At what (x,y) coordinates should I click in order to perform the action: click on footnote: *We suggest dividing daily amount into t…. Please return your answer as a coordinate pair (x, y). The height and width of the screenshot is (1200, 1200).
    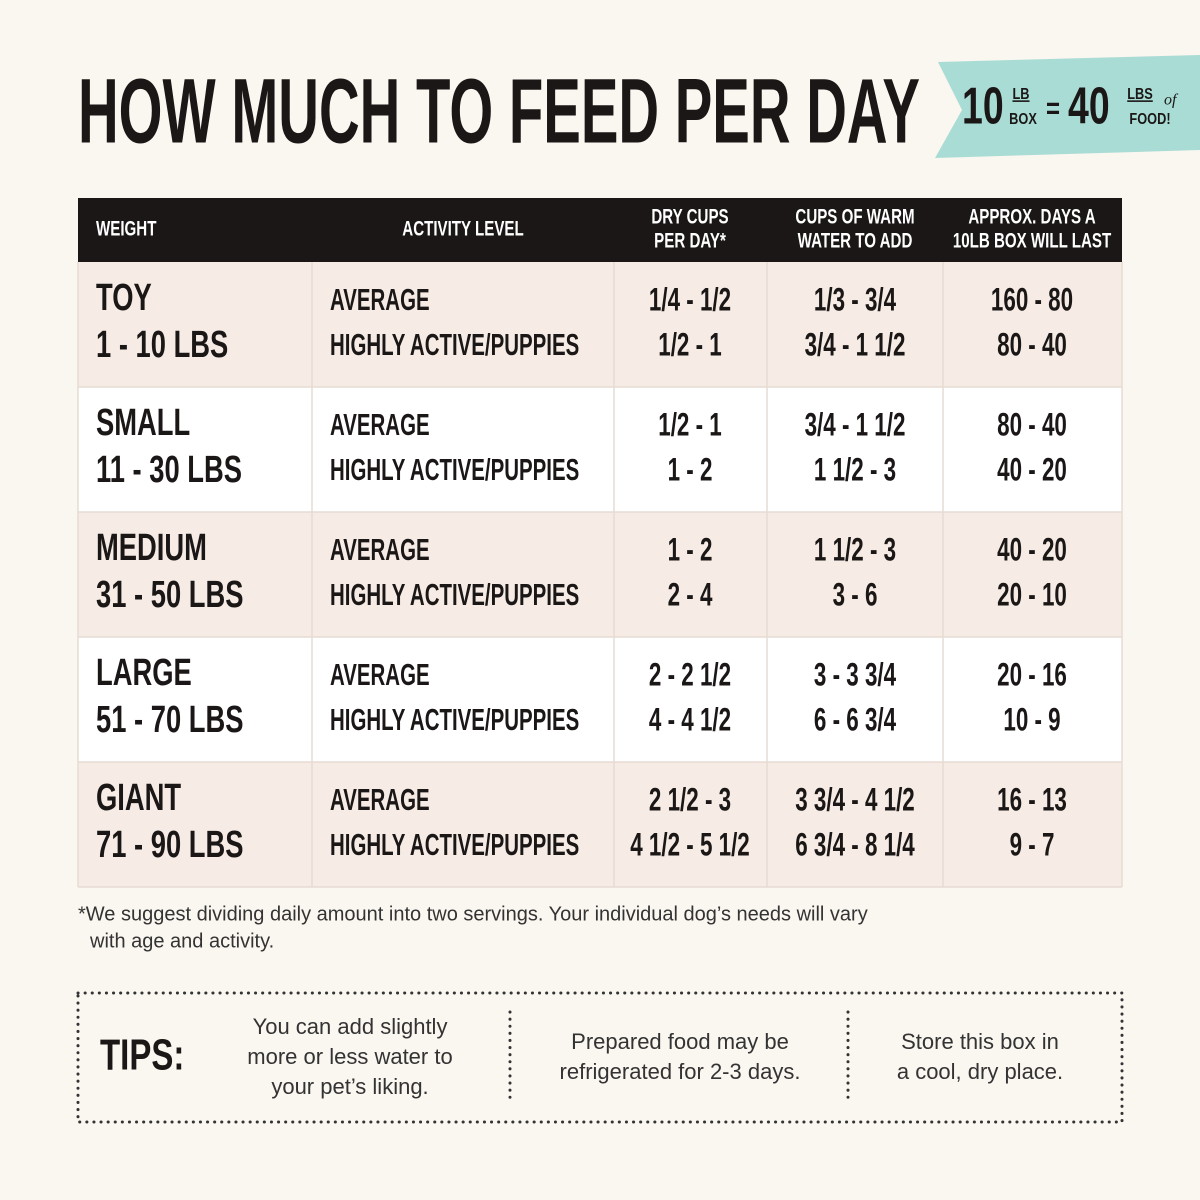
    Looking at the image, I should click on (473, 914).